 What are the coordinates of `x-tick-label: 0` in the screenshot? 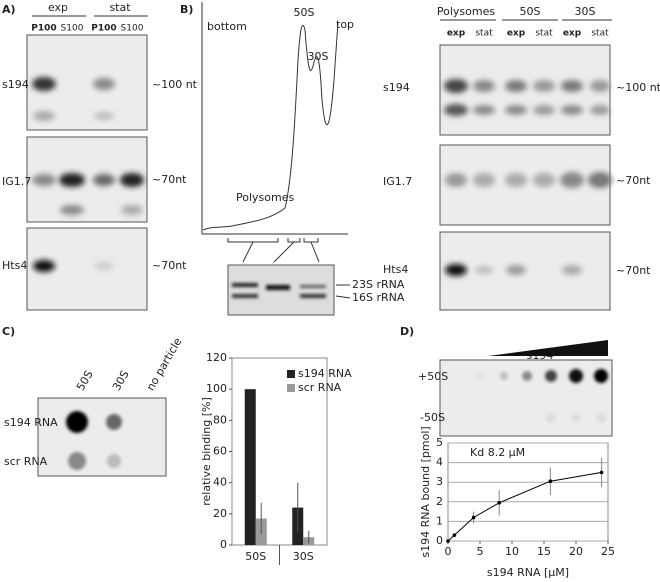 It's located at (448, 551).